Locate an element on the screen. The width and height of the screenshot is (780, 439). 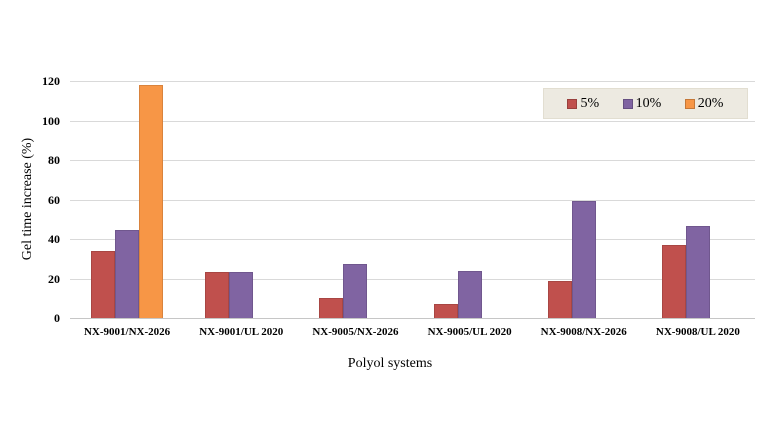
y-tick-label: 0 is located at coordinates (57, 318).